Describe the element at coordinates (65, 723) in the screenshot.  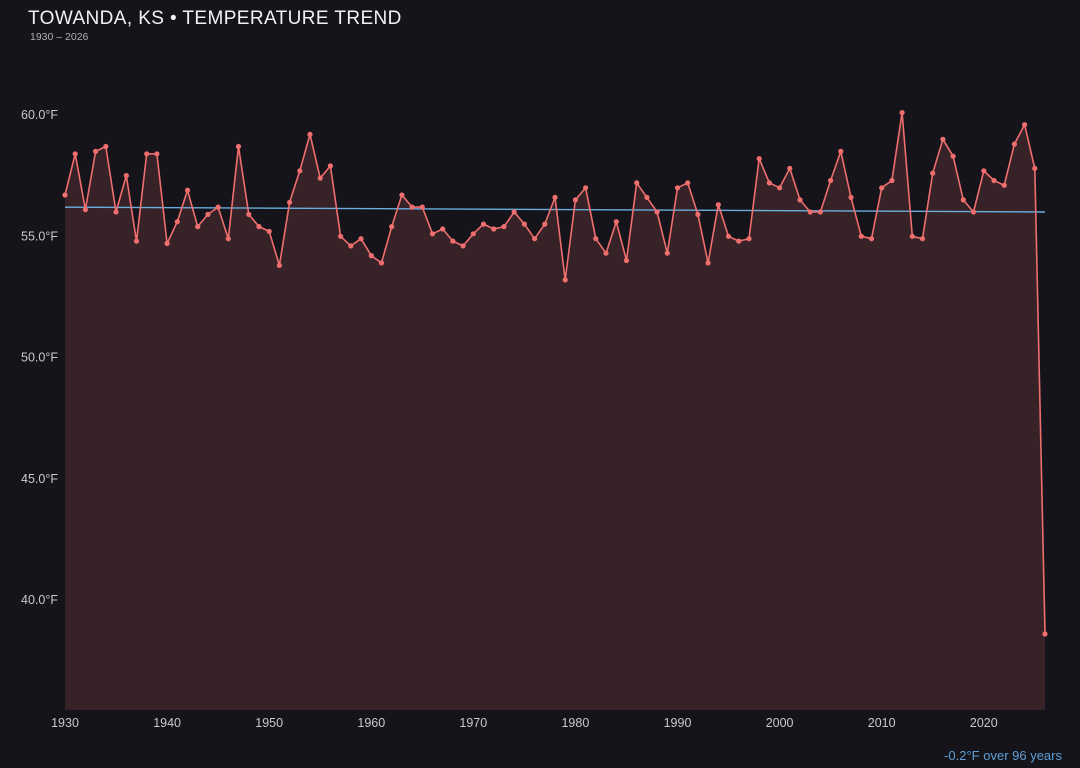
I see `x-tick-label: 1930` at that location.